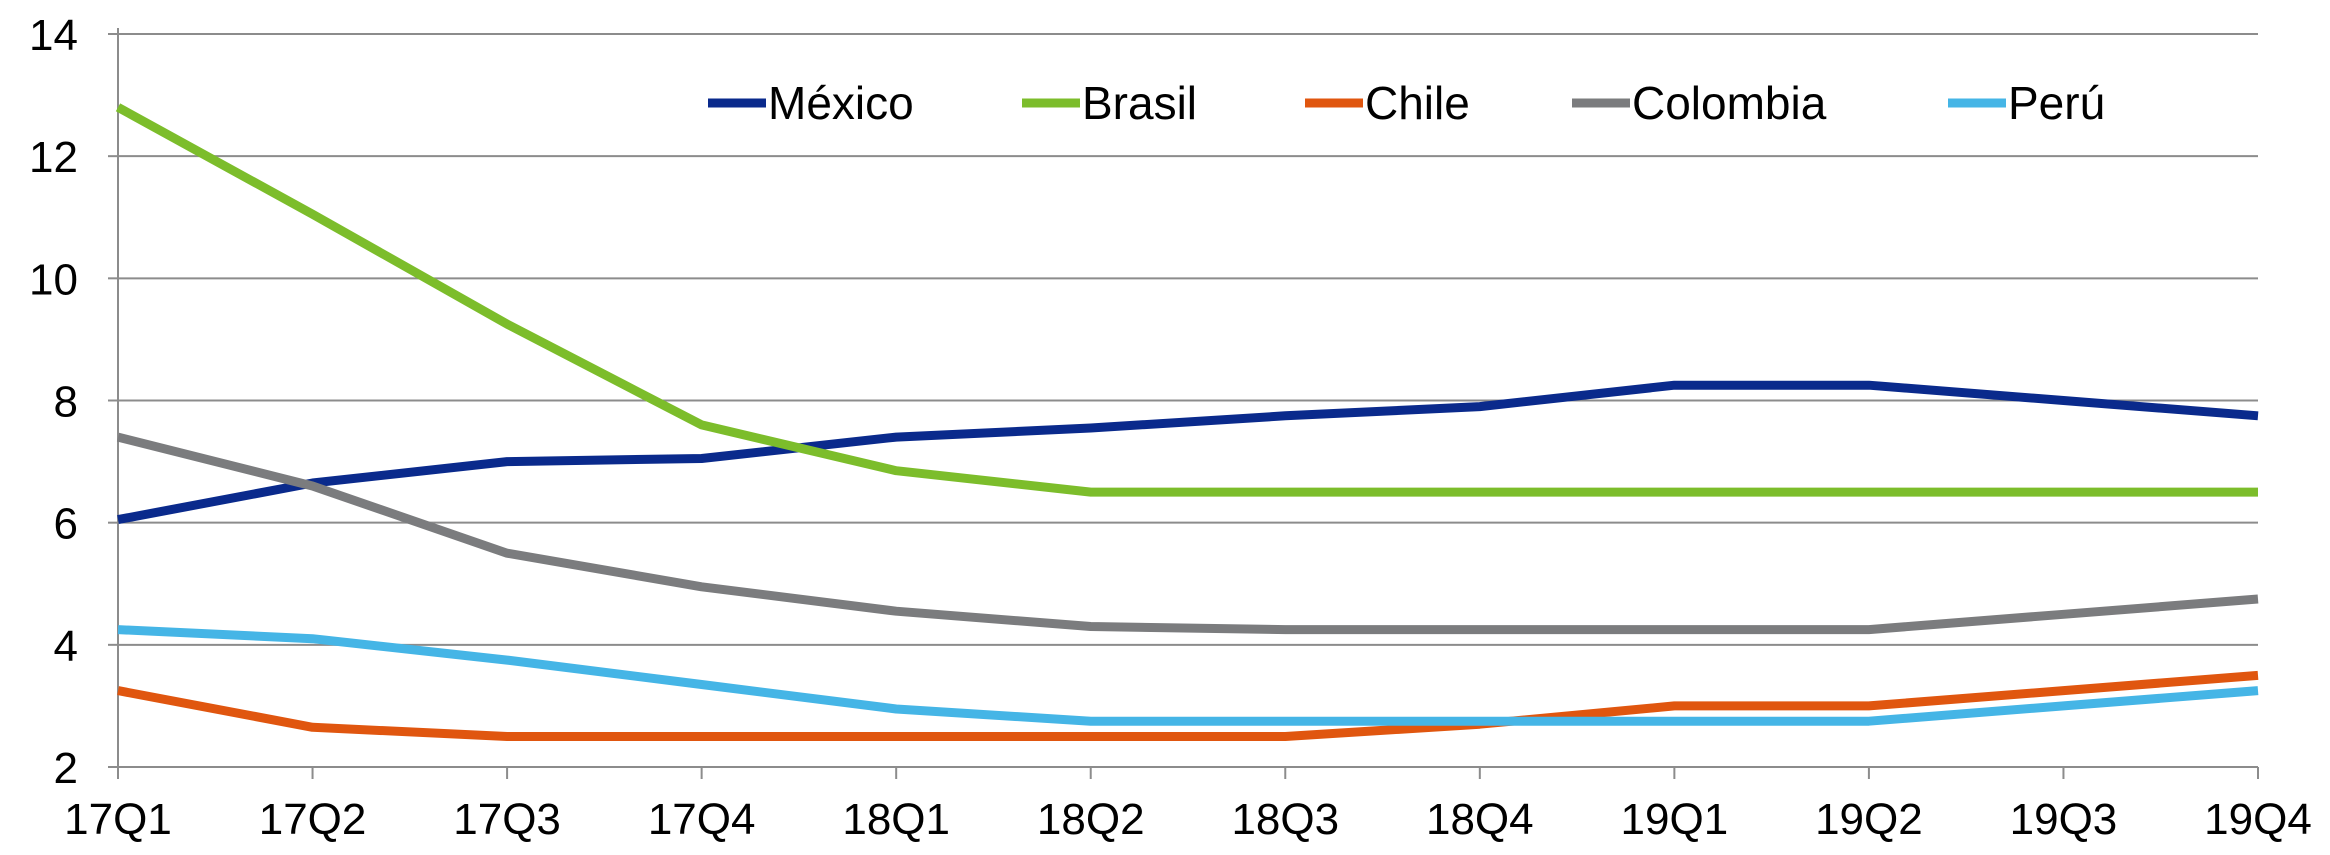  What do you see at coordinates (66, 646) in the screenshot?
I see `y-tick-label: 4` at bounding box center [66, 646].